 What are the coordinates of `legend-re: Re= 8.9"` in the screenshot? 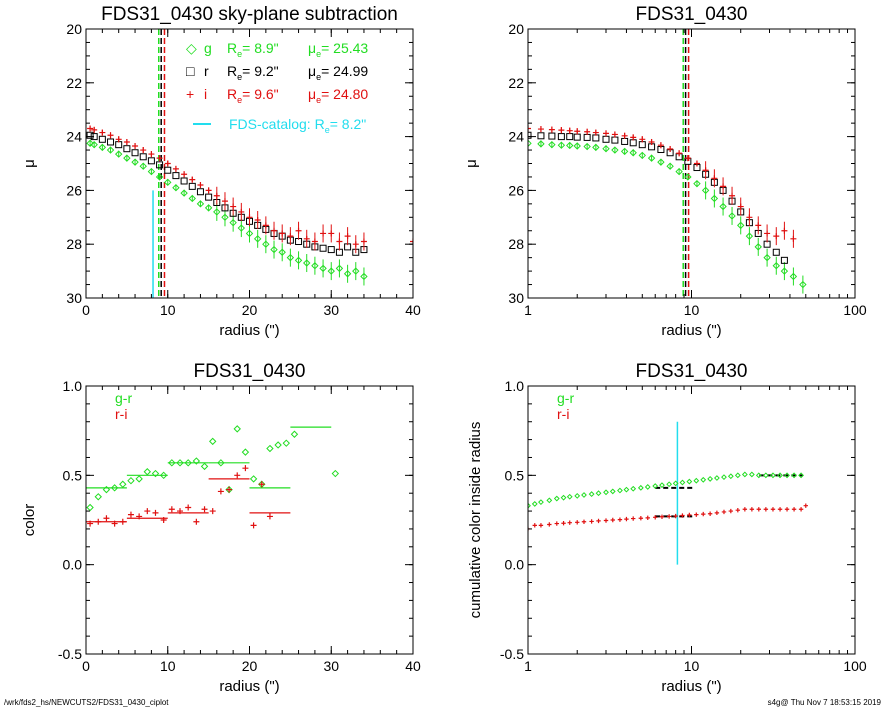 It's located at (253, 49).